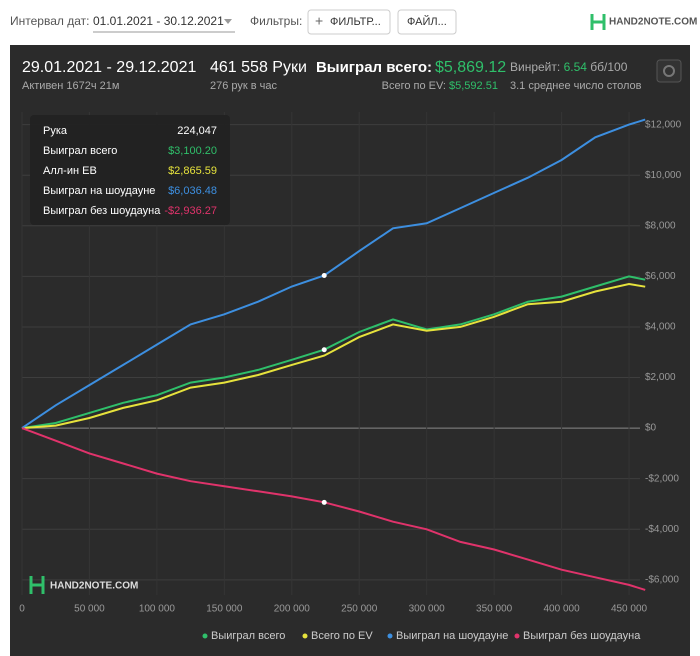 This screenshot has width=700, height=656. Describe the element at coordinates (663, 175) in the screenshot. I see `y-tick-label: $10,000` at that location.